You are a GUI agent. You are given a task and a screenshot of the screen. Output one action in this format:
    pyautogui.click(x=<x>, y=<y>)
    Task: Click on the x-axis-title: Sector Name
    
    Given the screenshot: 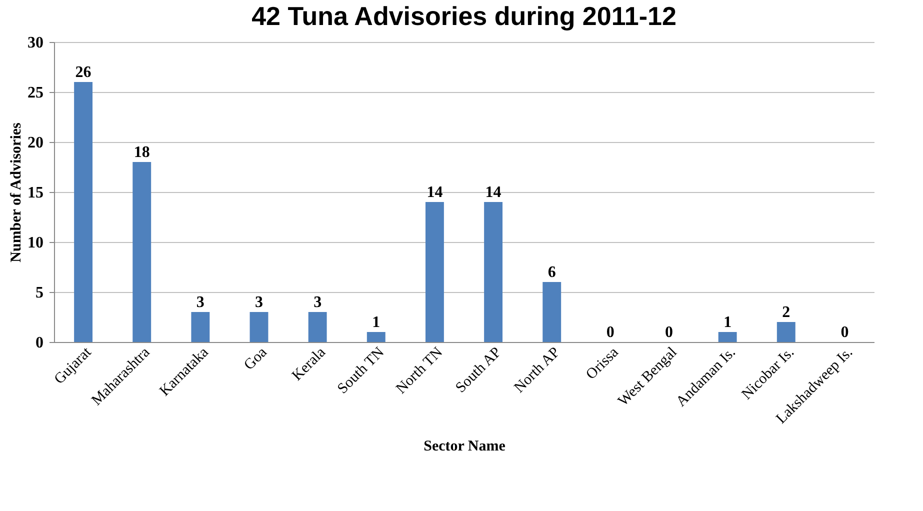 What is the action you would take?
    pyautogui.click(x=465, y=446)
    